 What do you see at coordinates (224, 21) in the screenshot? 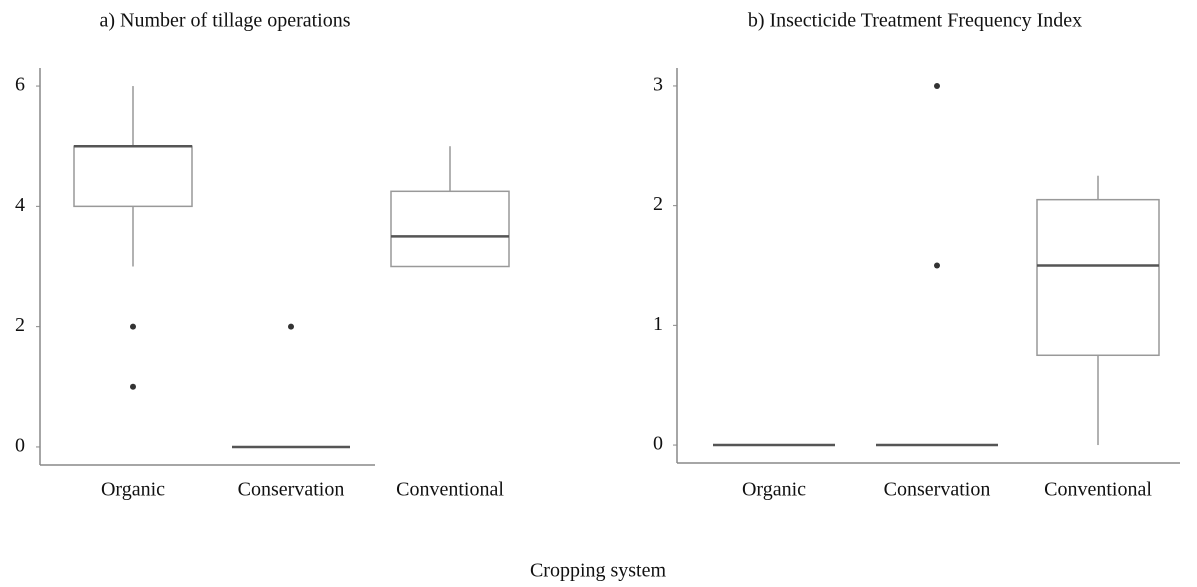
I see `chart-title: a) Number of tillage operations` at bounding box center [224, 21].